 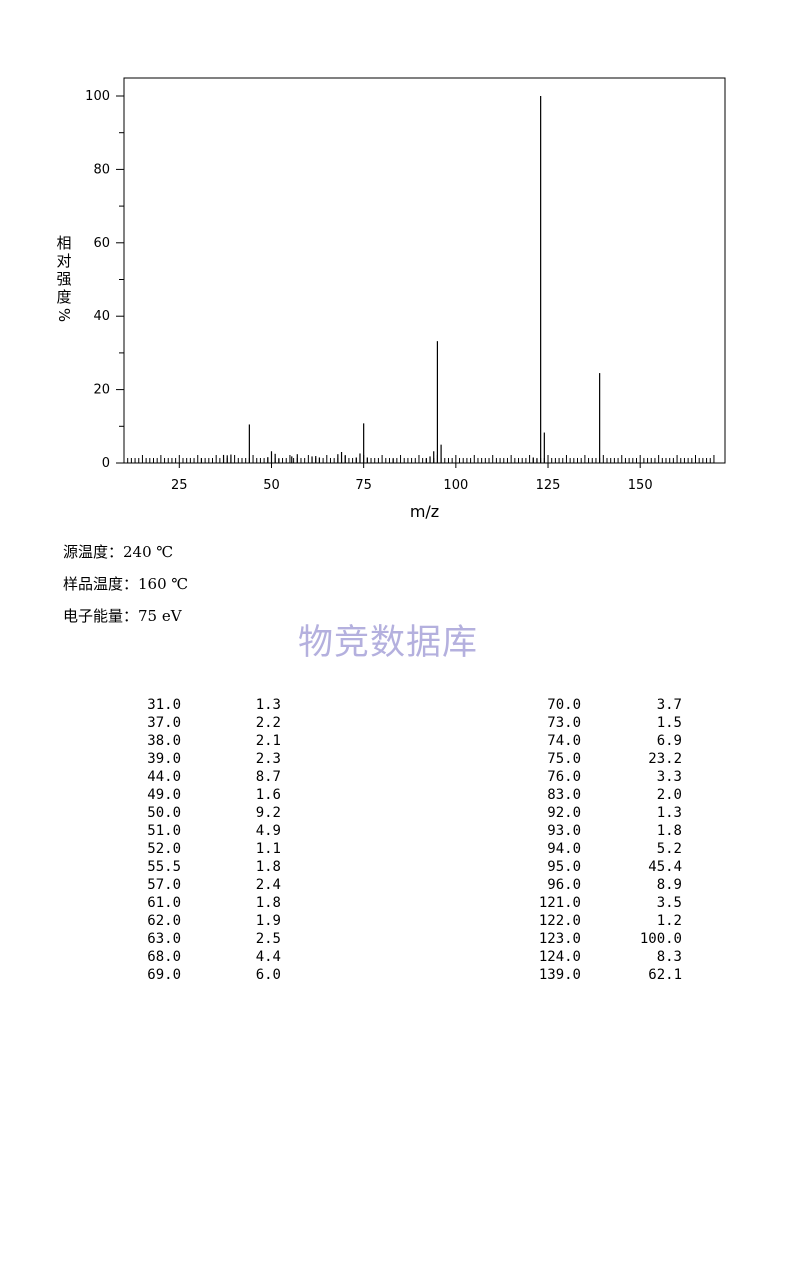 What do you see at coordinates (211, 867) in the screenshot?
I see `peak-table-row: 55.5 1.8` at bounding box center [211, 867].